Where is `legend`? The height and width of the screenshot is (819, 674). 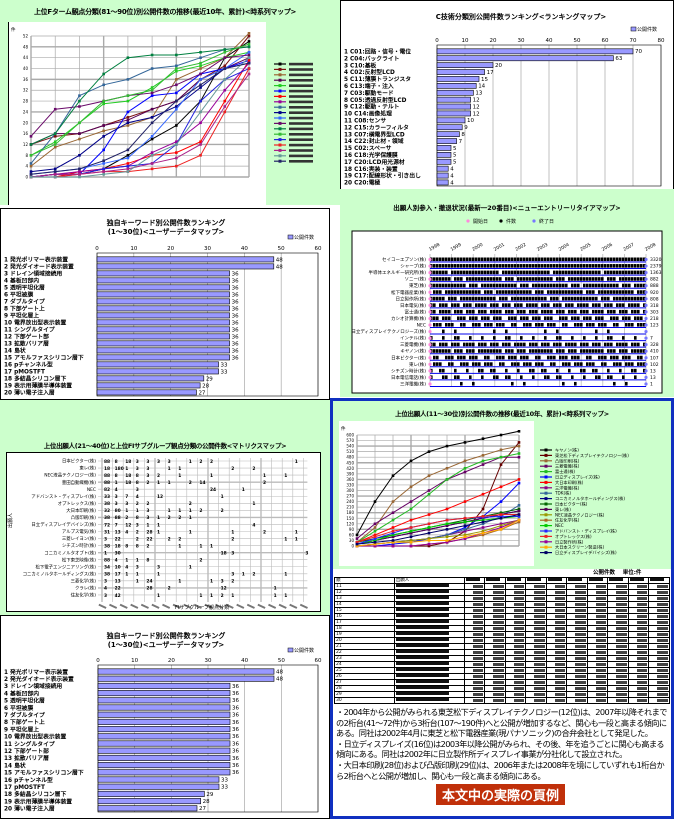
legend is located at coordinates (293, 112).